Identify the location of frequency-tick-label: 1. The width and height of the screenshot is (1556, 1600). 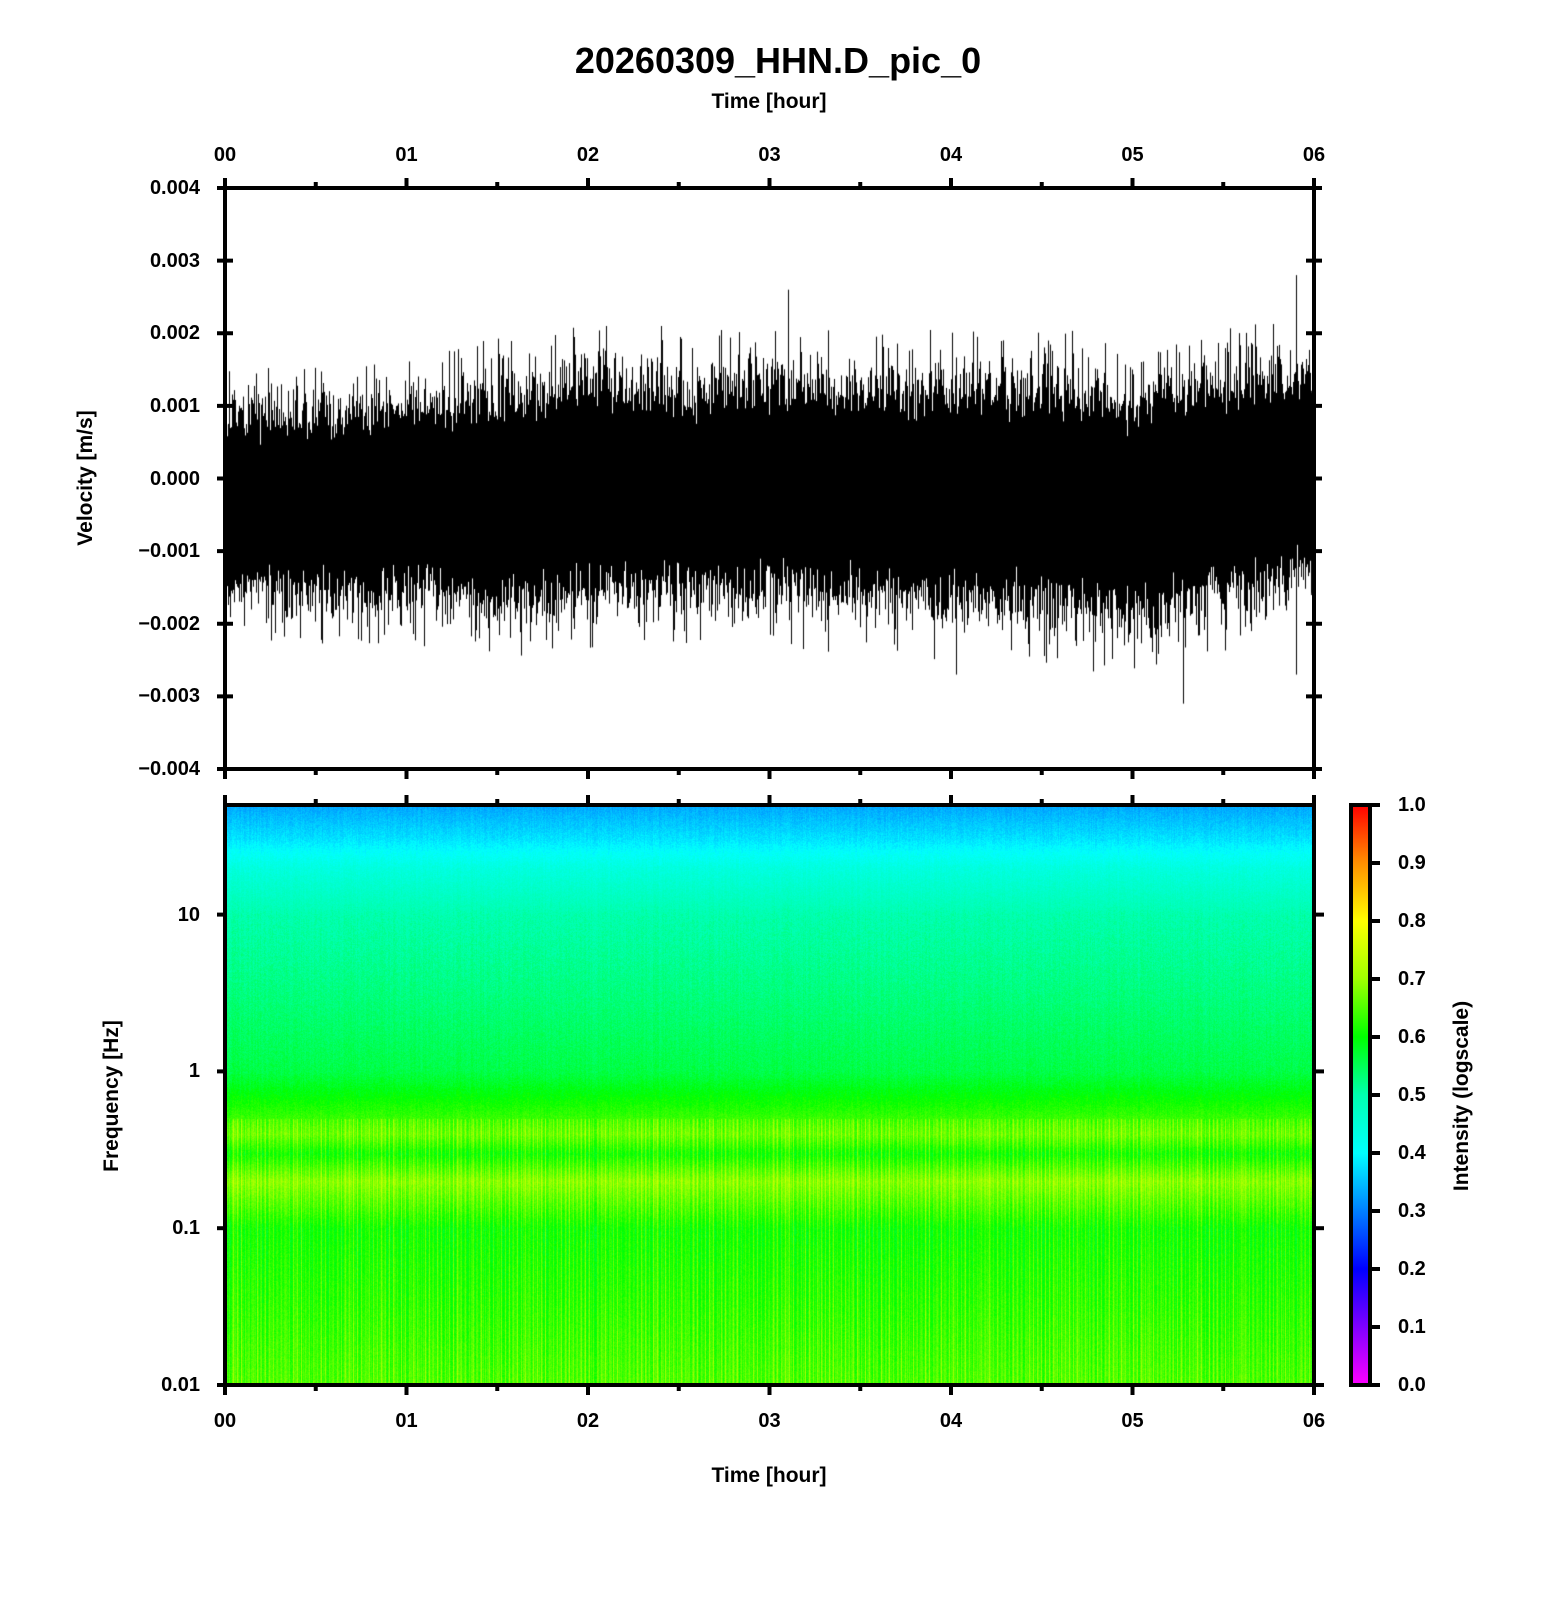
(194, 1071).